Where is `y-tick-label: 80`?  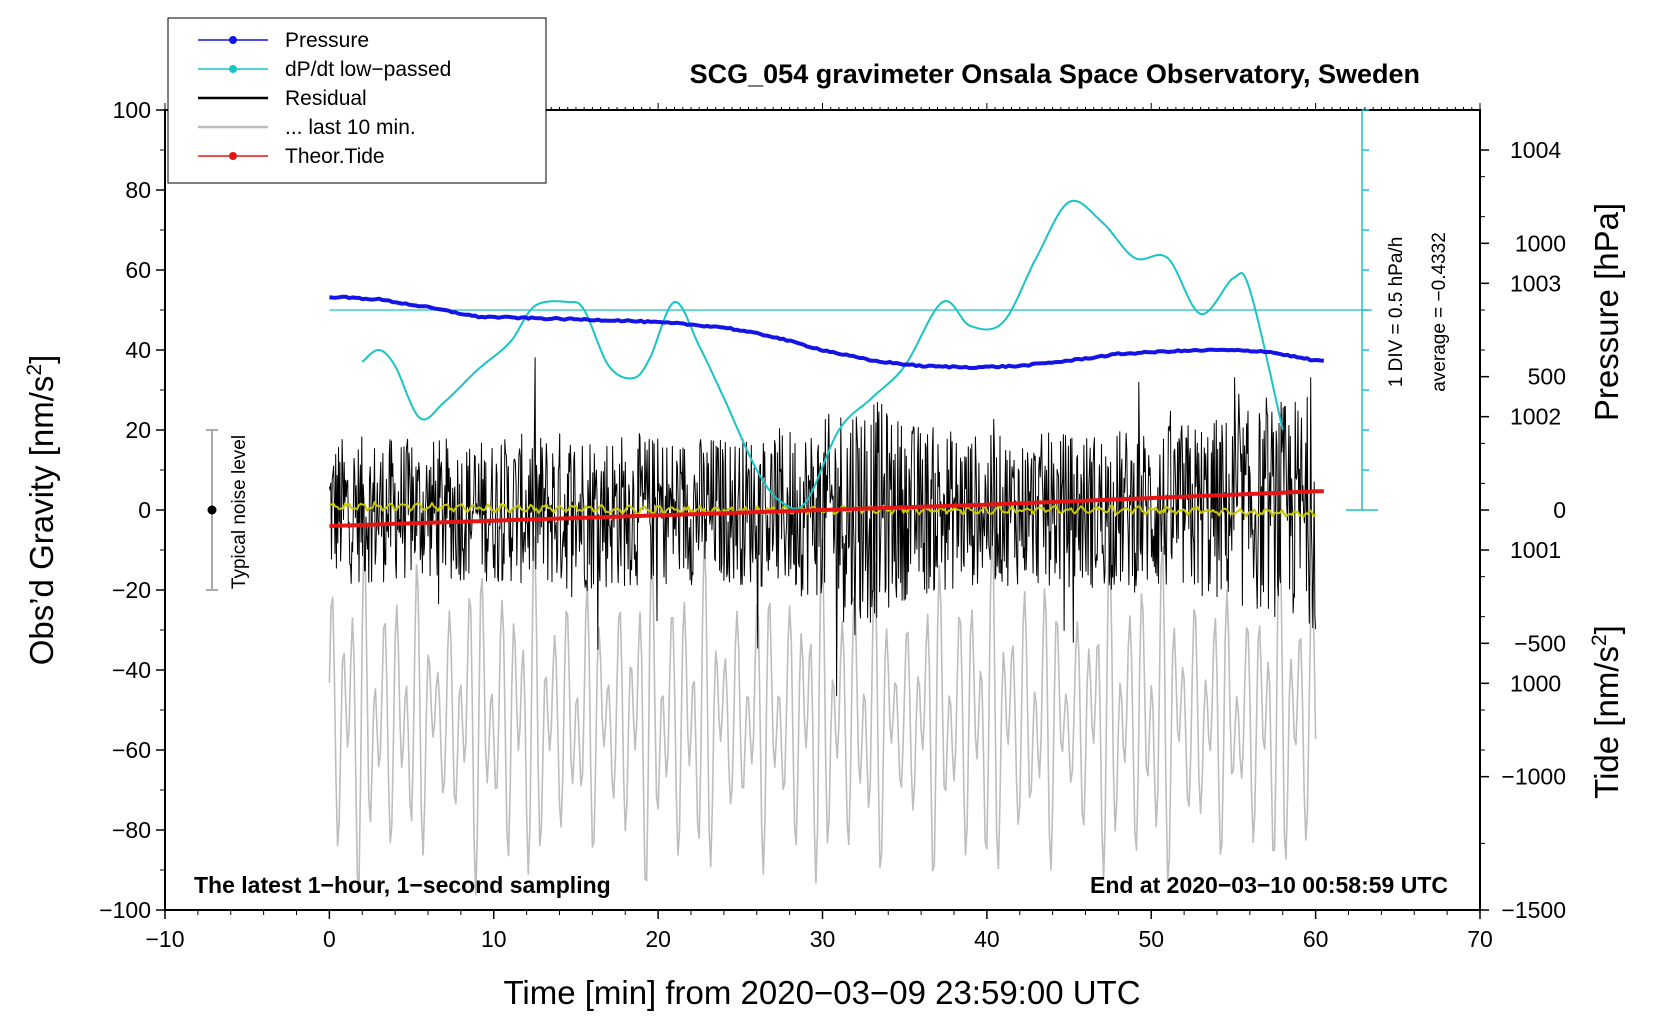 y-tick-label: 80 is located at coordinates (138, 190).